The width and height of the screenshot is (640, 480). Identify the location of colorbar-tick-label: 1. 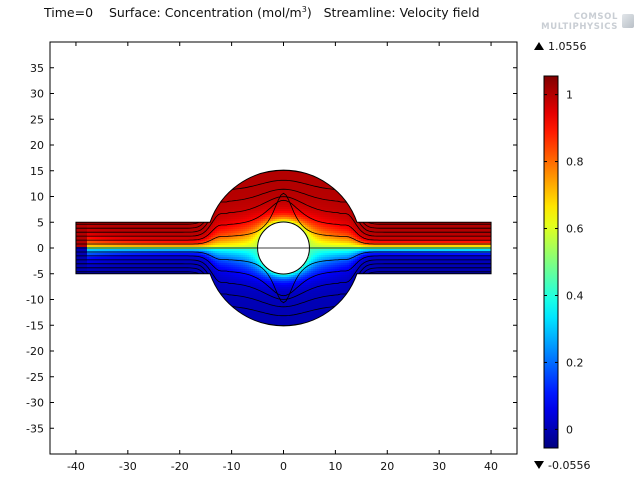
(569, 95).